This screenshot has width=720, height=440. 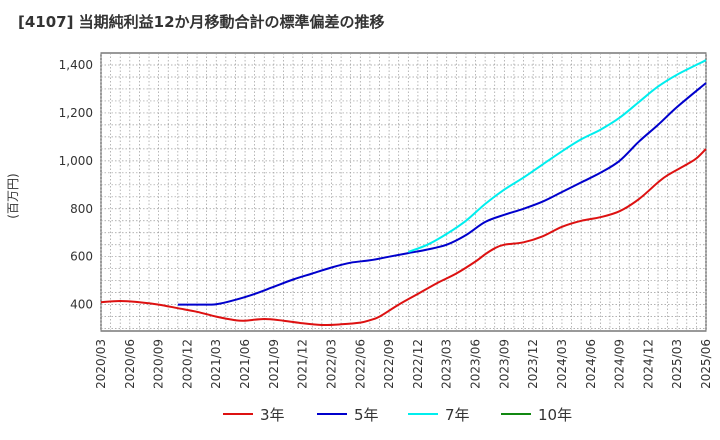 I want to click on x-tick-label: 2024/03, so click(x=562, y=364).